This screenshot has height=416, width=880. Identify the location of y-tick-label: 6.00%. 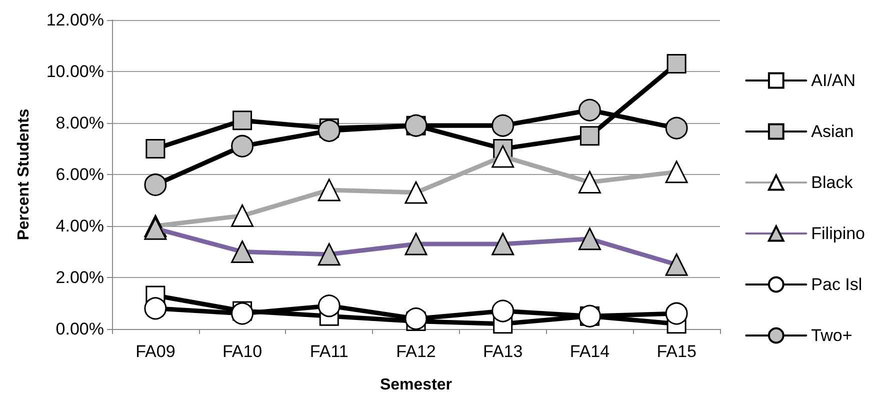
(80, 174).